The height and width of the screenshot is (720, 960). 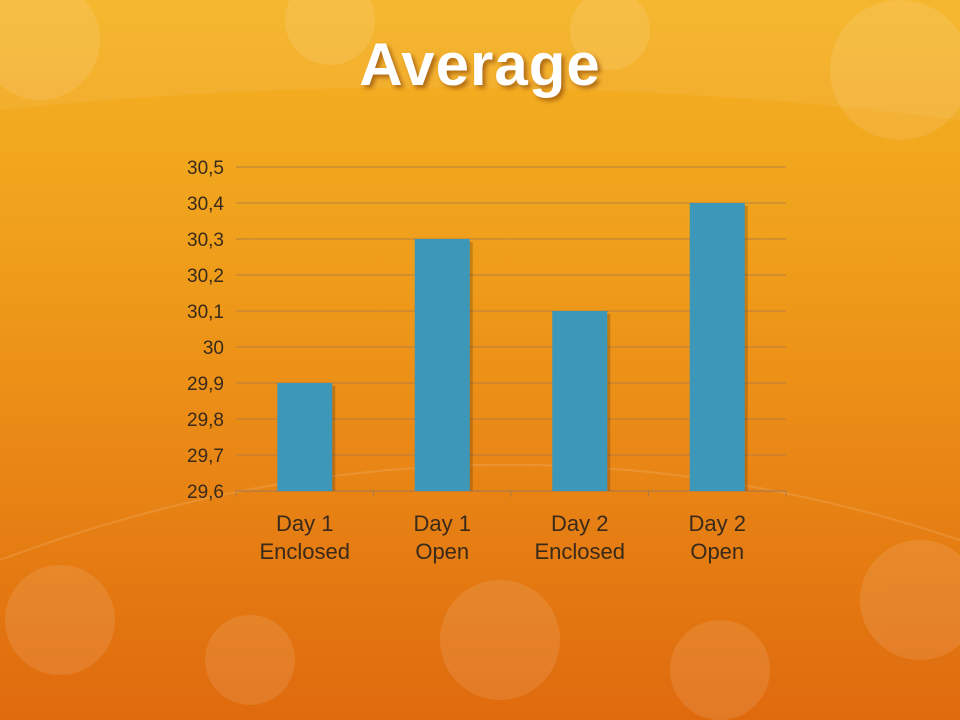 I want to click on y-tick-label: 29,9, so click(x=205, y=384).